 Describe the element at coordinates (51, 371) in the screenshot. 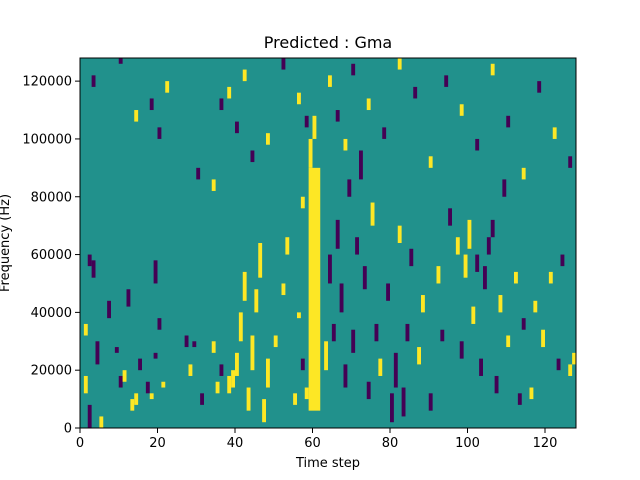

I see `y-tick-label: 20000` at that location.